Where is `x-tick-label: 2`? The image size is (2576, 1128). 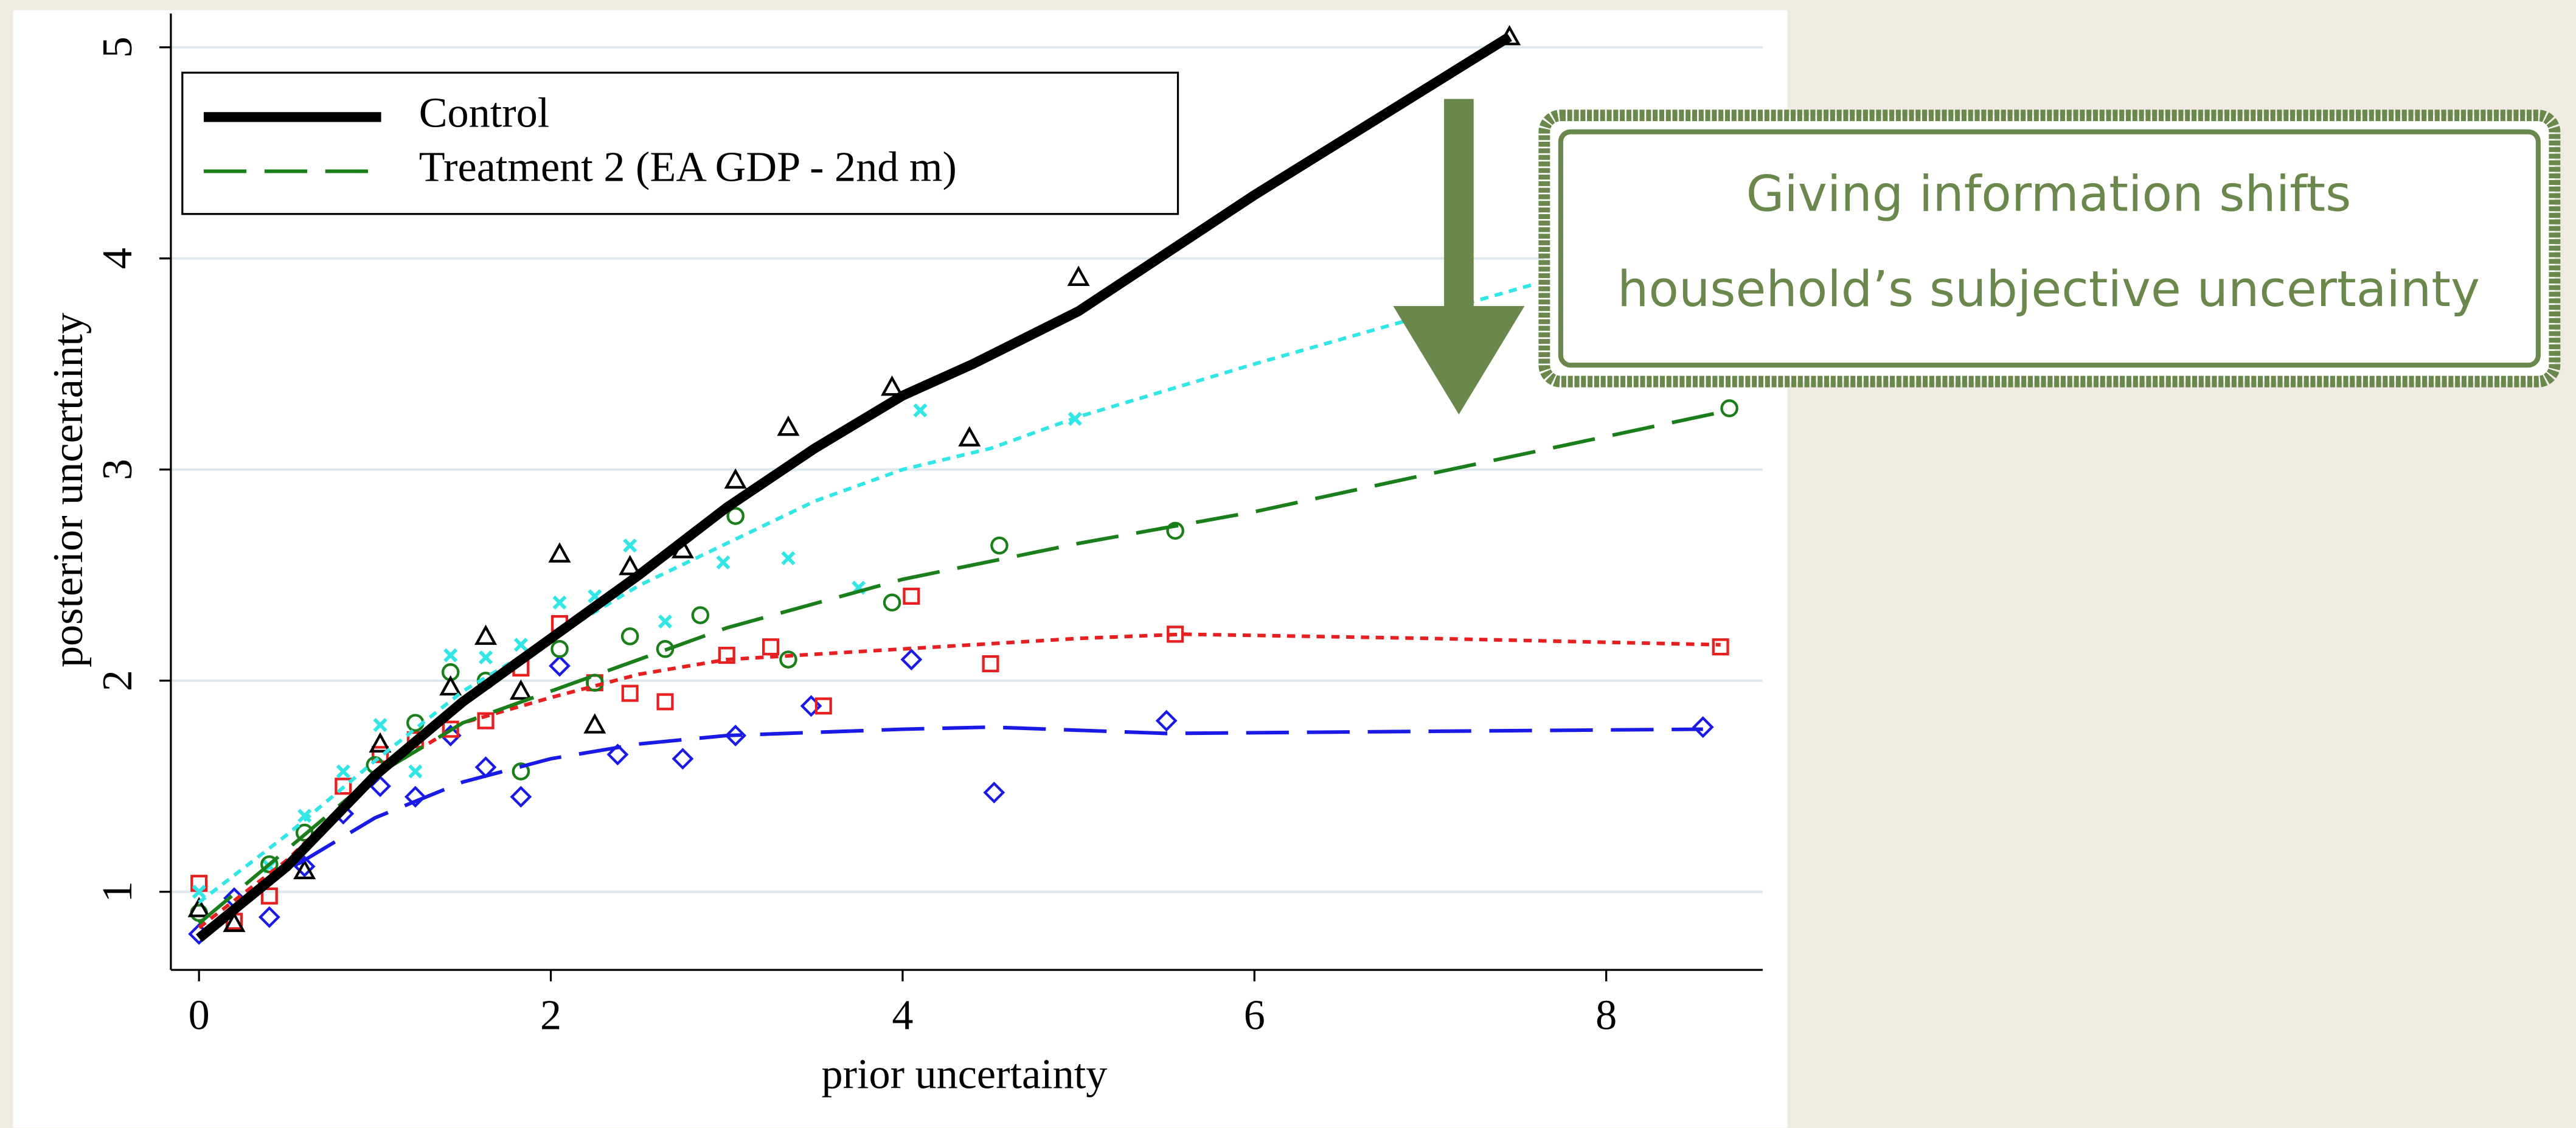
x-tick-label: 2 is located at coordinates (550, 1015).